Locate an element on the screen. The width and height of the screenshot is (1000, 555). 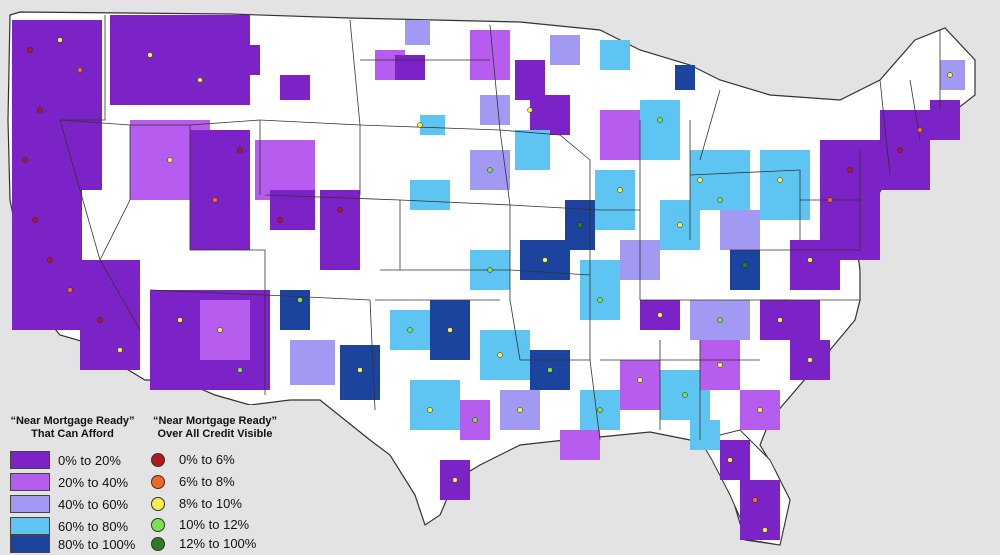
legend-fill-item: 60% to 80% is located at coordinates (69, 526).